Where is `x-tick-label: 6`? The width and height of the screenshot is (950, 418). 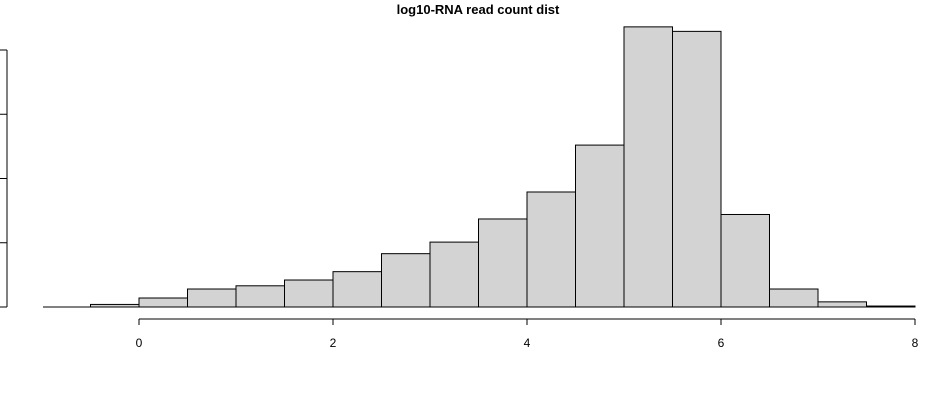
x-tick-label: 6 is located at coordinates (721, 343).